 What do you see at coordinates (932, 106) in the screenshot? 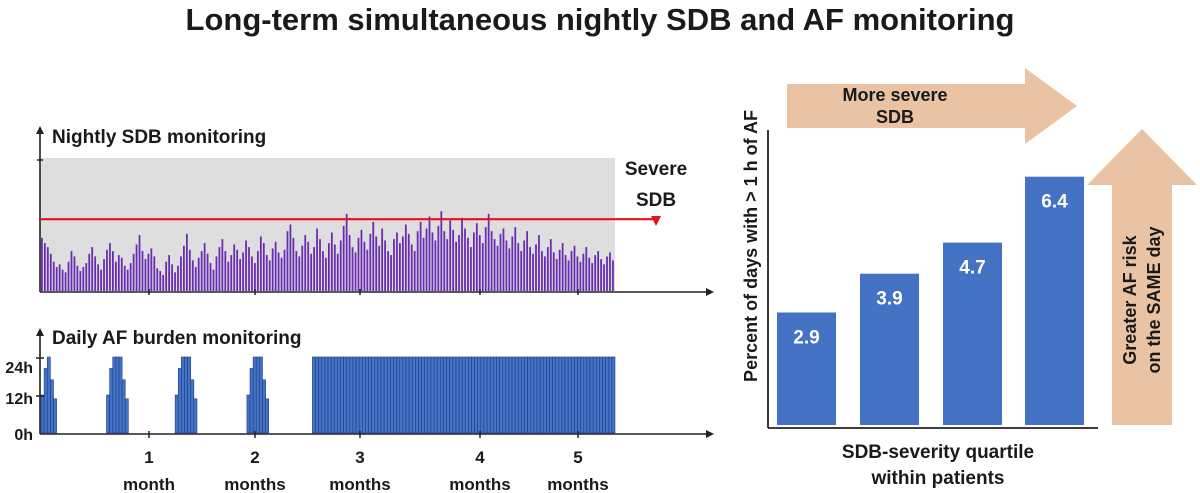
I see `more-severe-sdb-arrow` at bounding box center [932, 106].